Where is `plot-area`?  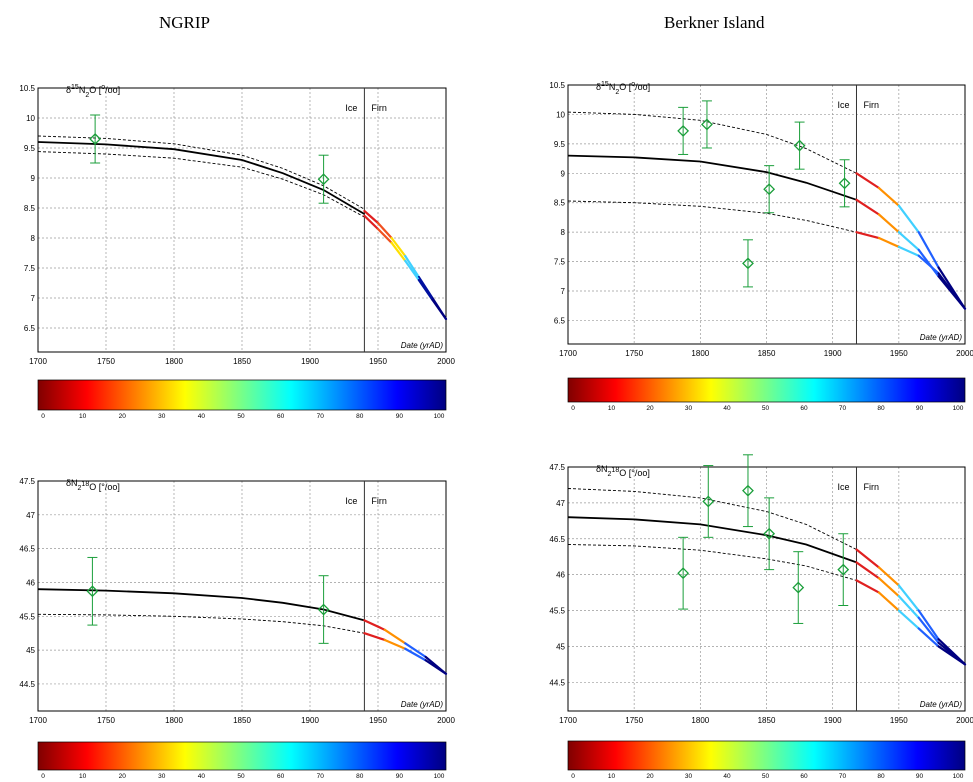 plot-area is located at coordinates (242, 596).